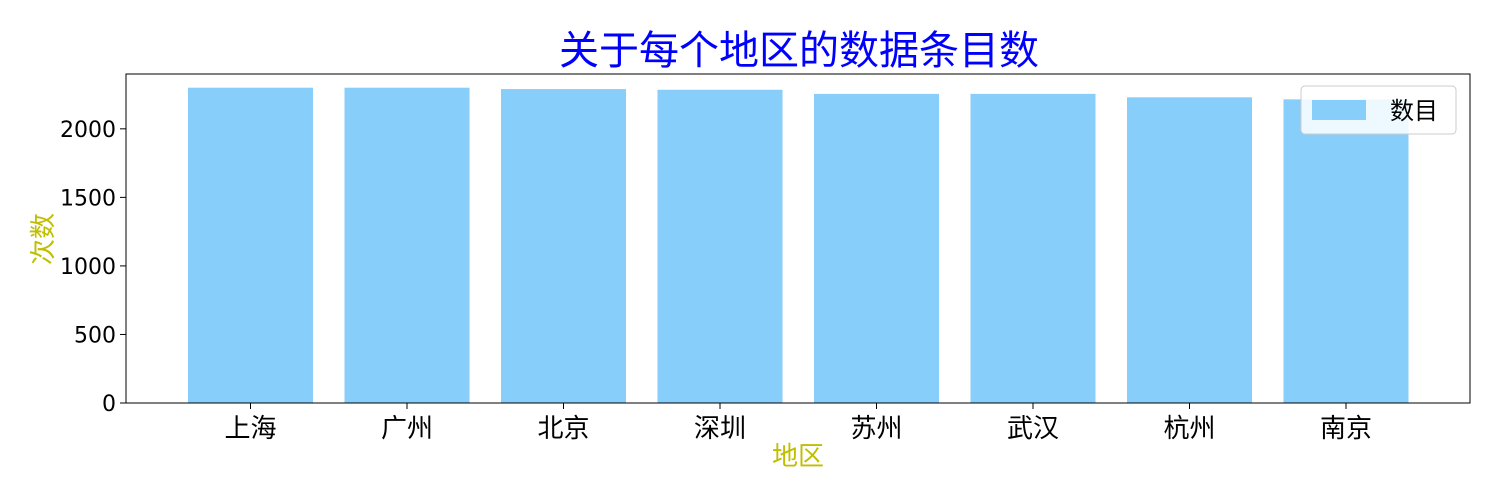 The height and width of the screenshot is (500, 1500). Describe the element at coordinates (88, 198) in the screenshot. I see `y-tick-label: 1500` at that location.